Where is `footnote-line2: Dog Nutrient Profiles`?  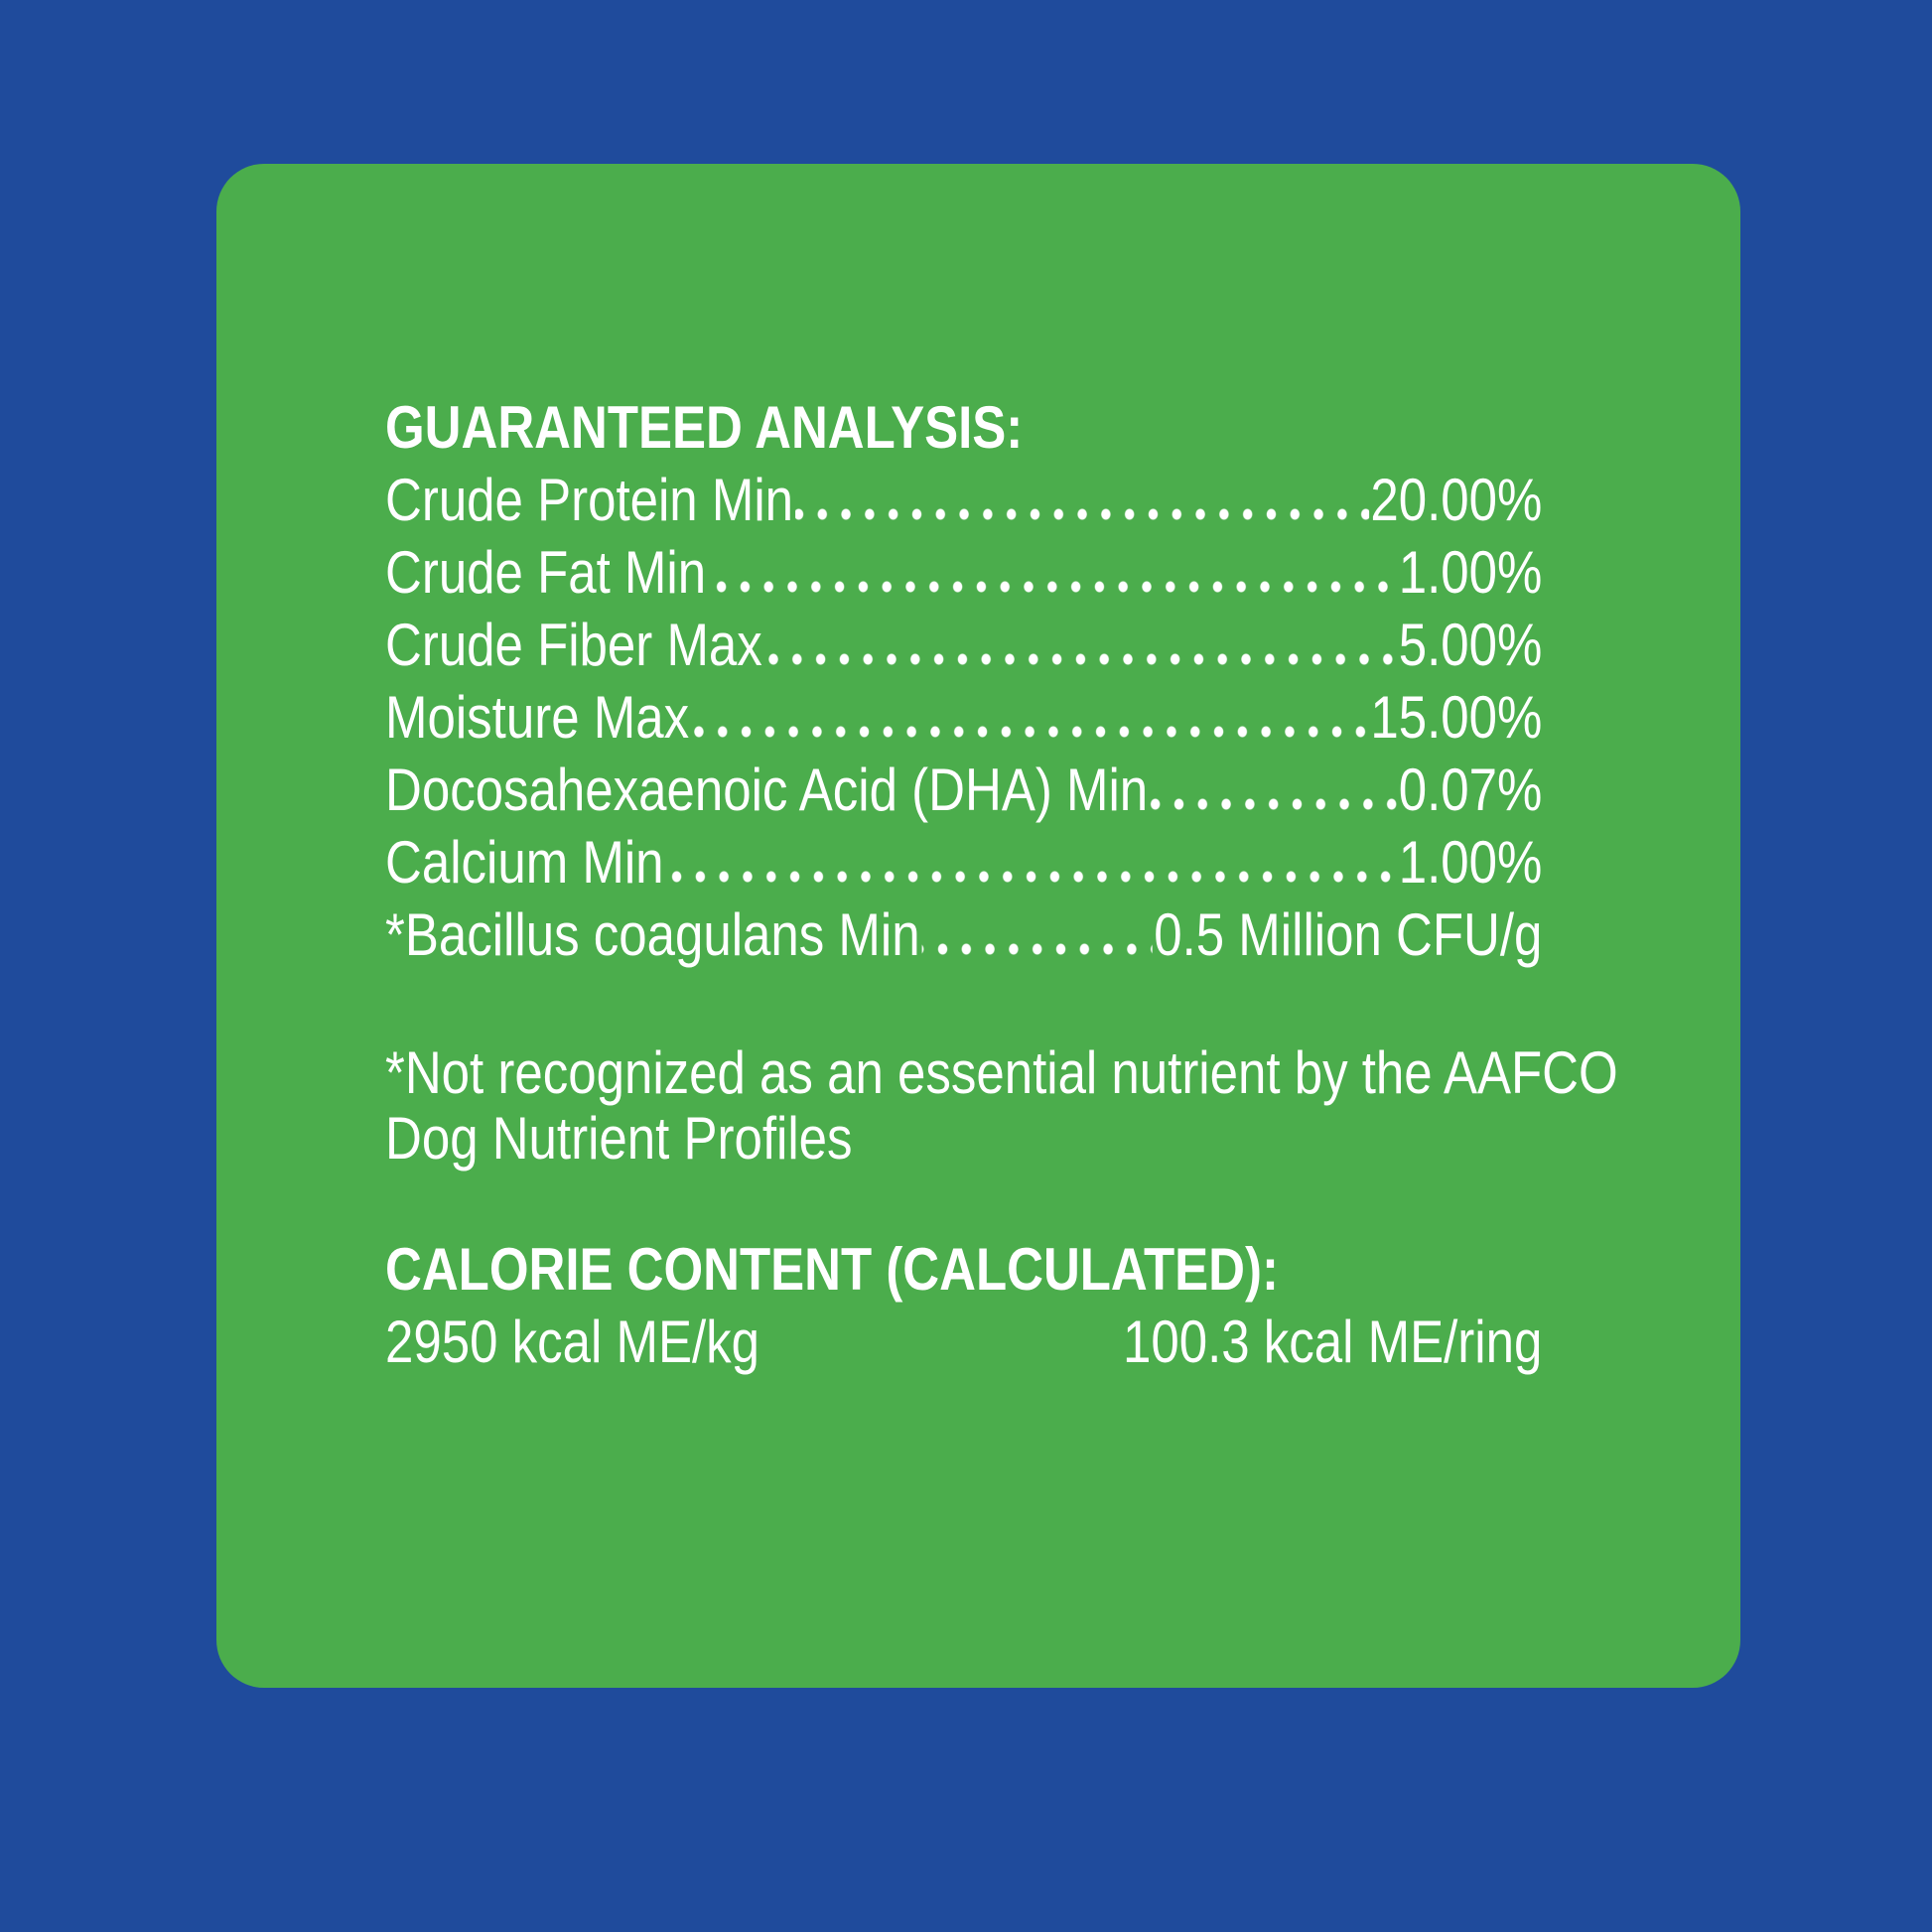
footnote-line2: Dog Nutrient Profiles is located at coordinates (619, 1138).